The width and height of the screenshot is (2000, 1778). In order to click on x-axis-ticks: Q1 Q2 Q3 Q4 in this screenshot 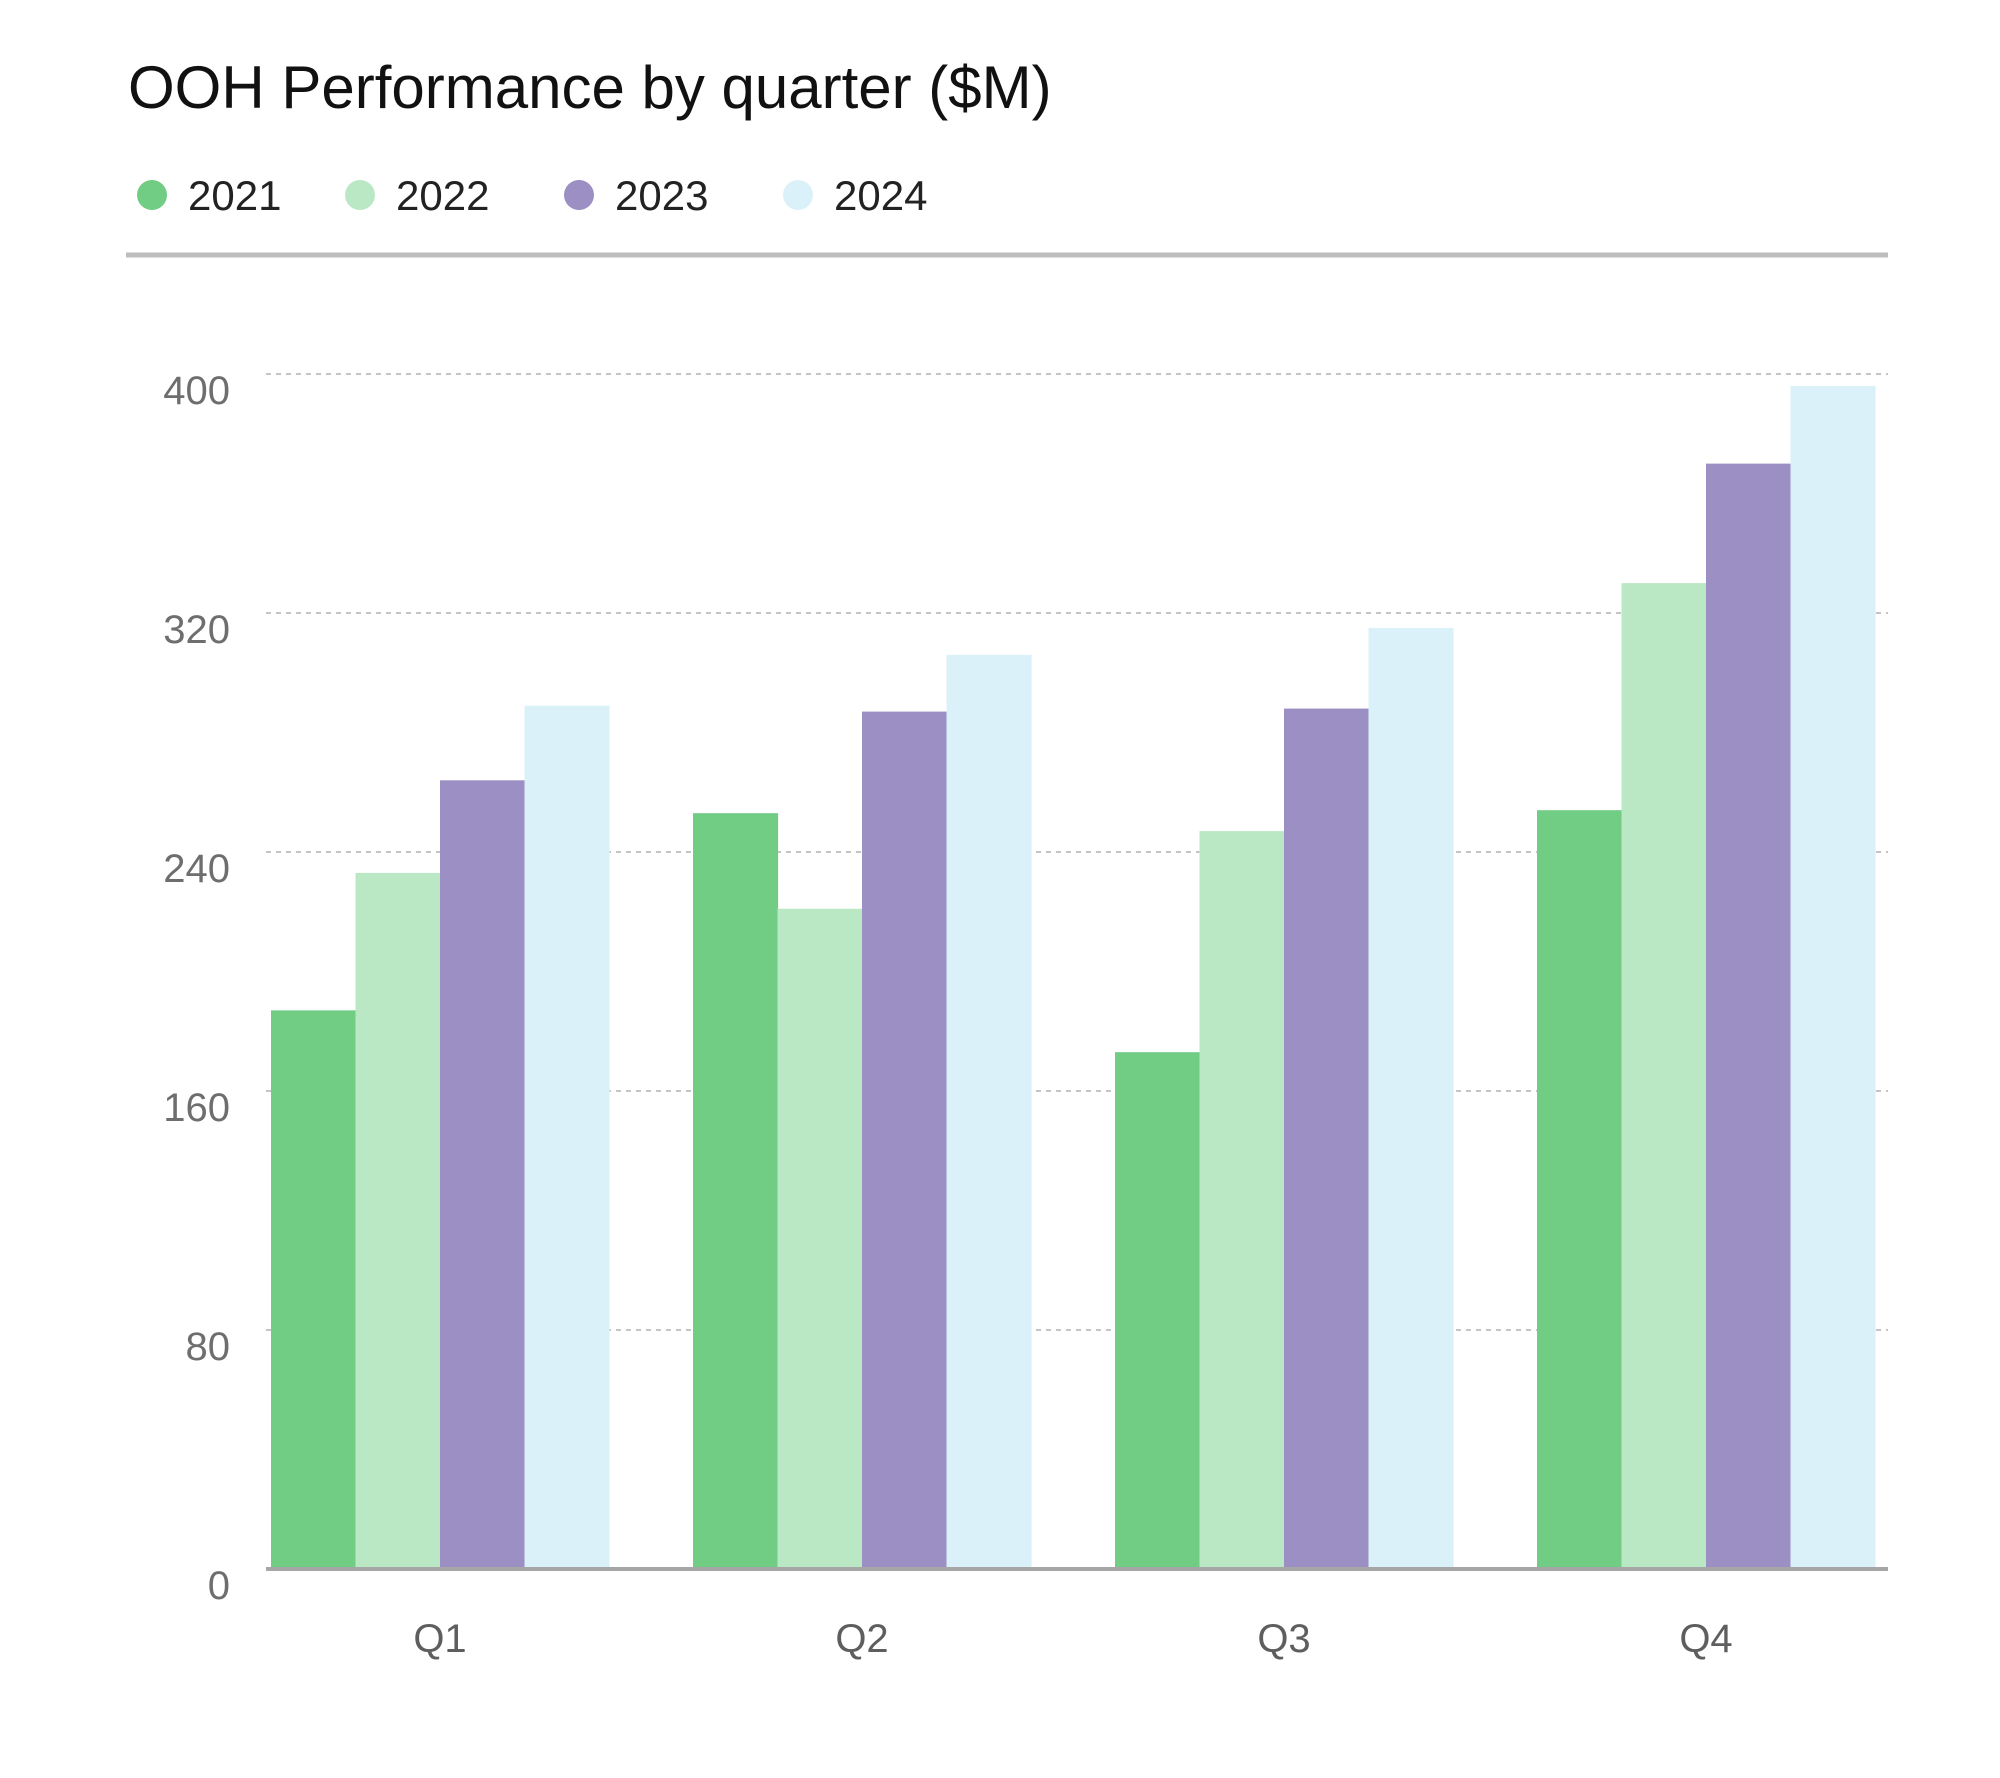, I will do `click(1072, 1639)`.